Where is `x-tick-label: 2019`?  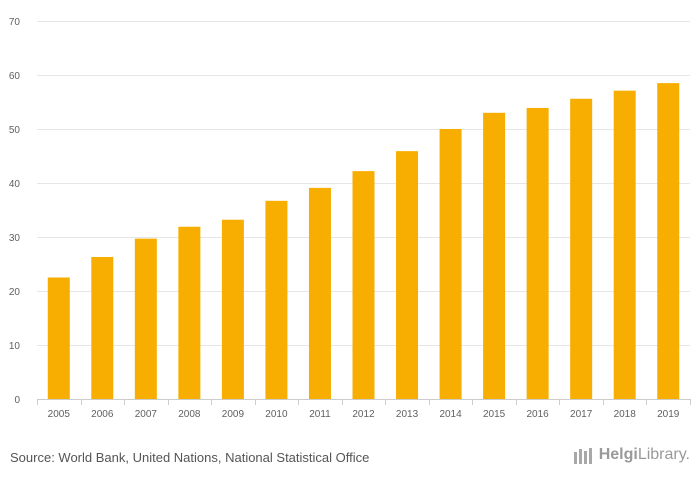
x-tick-label: 2019 is located at coordinates (668, 414).